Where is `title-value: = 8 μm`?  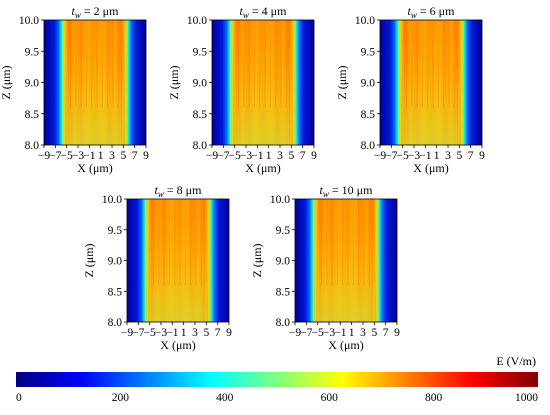 title-value: = 8 μm is located at coordinates (183, 190).